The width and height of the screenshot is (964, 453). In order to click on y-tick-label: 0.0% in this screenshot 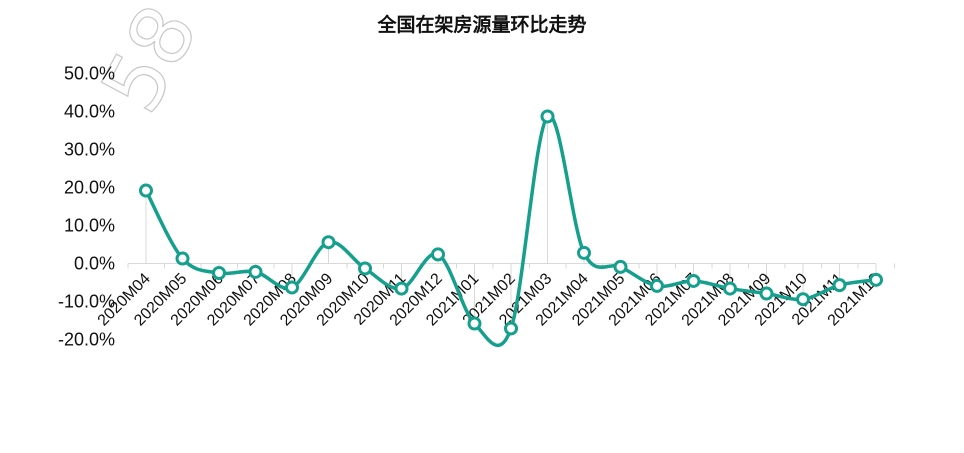, I will do `click(94, 264)`.